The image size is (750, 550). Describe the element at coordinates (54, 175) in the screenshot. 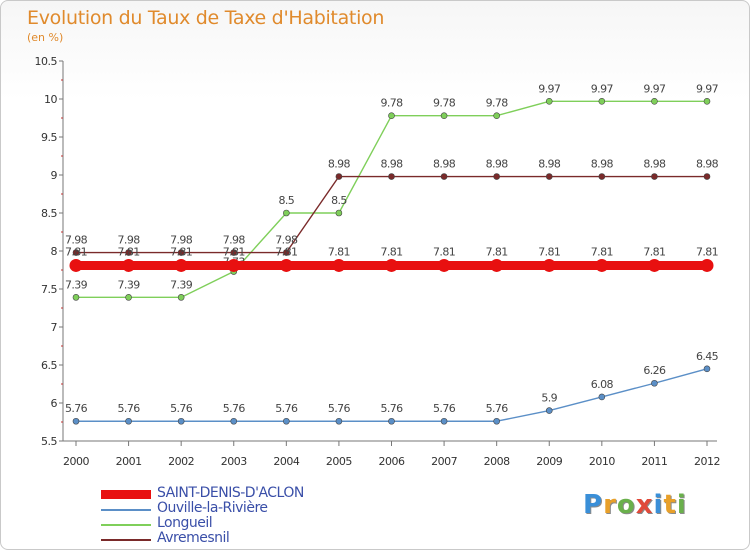

I see `y-tick-label: 9` at that location.